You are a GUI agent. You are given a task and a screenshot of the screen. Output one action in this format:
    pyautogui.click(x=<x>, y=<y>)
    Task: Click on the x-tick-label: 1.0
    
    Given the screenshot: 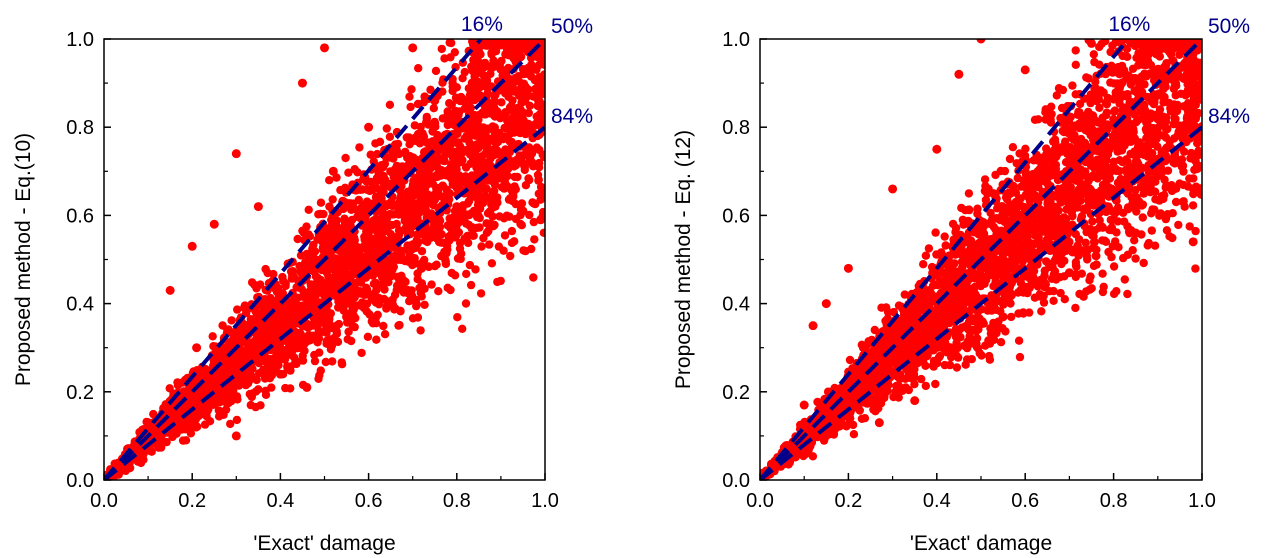 What is the action you would take?
    pyautogui.click(x=545, y=501)
    